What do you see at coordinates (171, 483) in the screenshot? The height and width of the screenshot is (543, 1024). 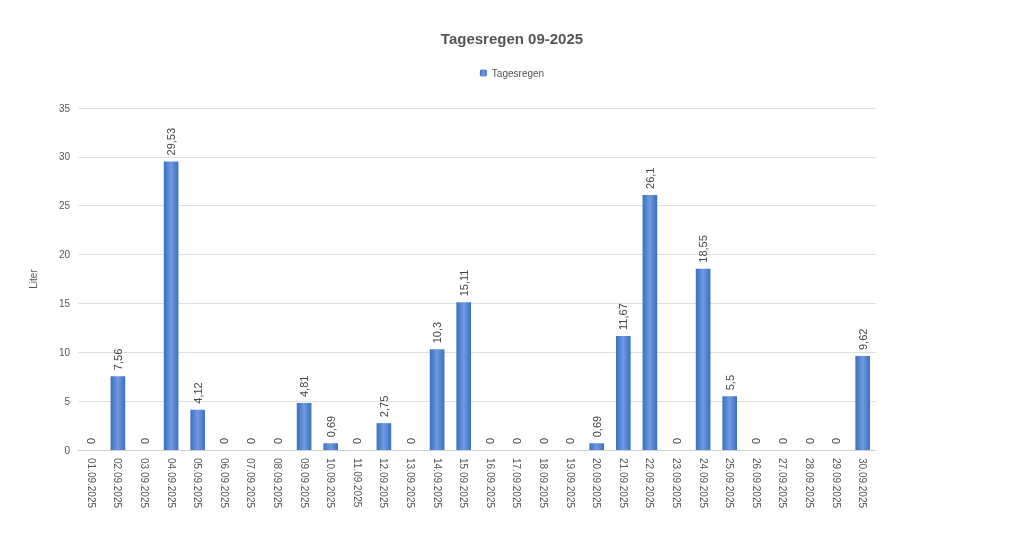 I see `x-tick-label: 04.09.2025` at bounding box center [171, 483].